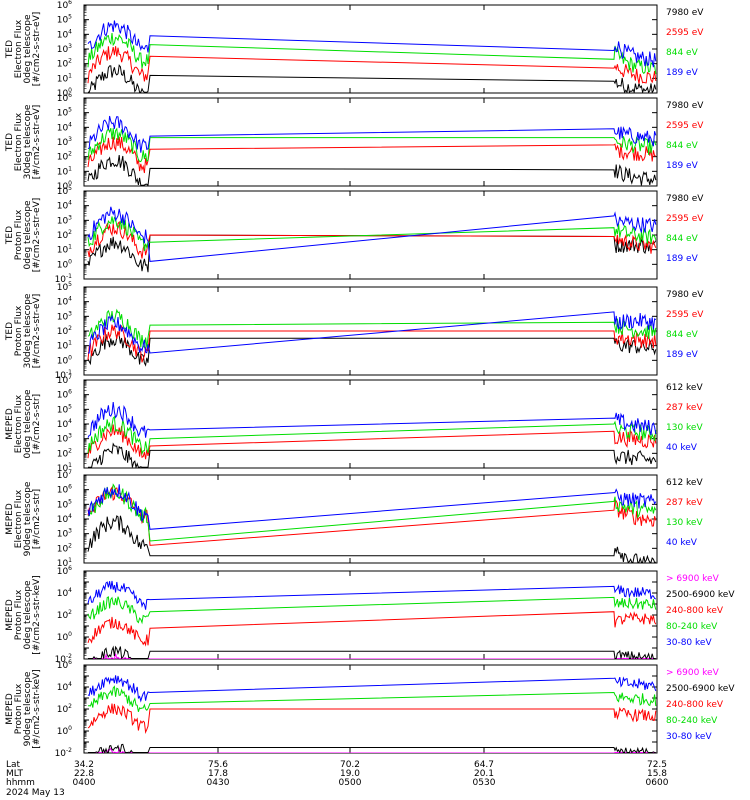  What do you see at coordinates (695, 705) in the screenshot?
I see `legend-entry: 240-800 keV` at bounding box center [695, 705].